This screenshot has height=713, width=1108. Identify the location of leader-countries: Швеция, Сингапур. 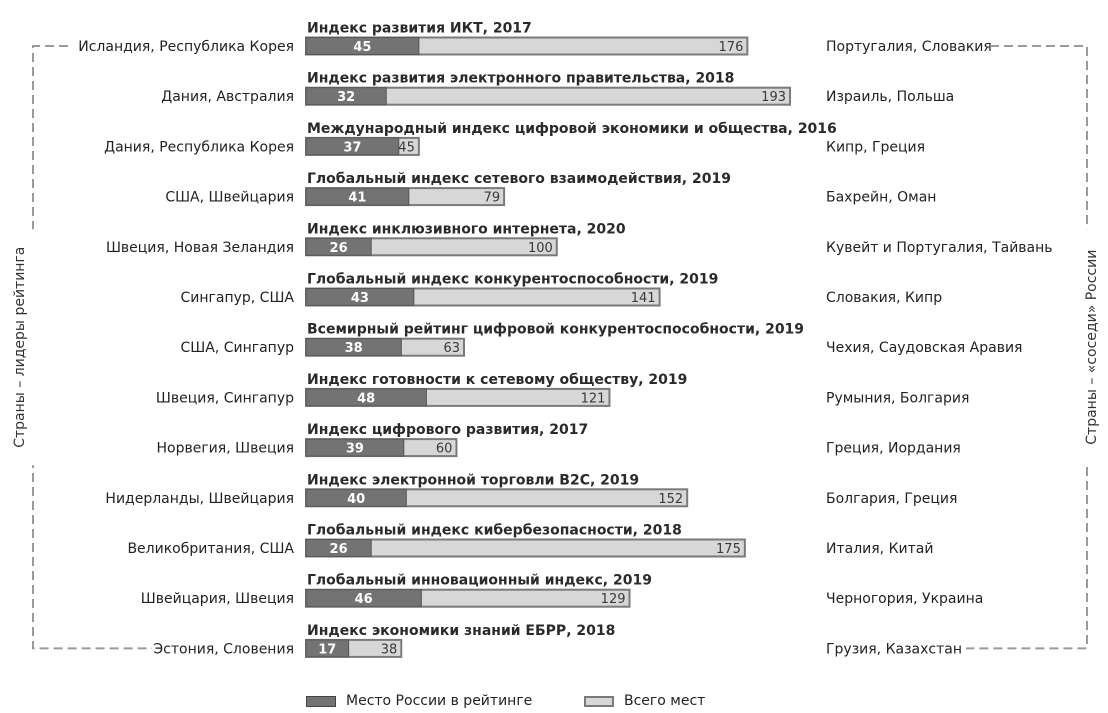
(225, 398).